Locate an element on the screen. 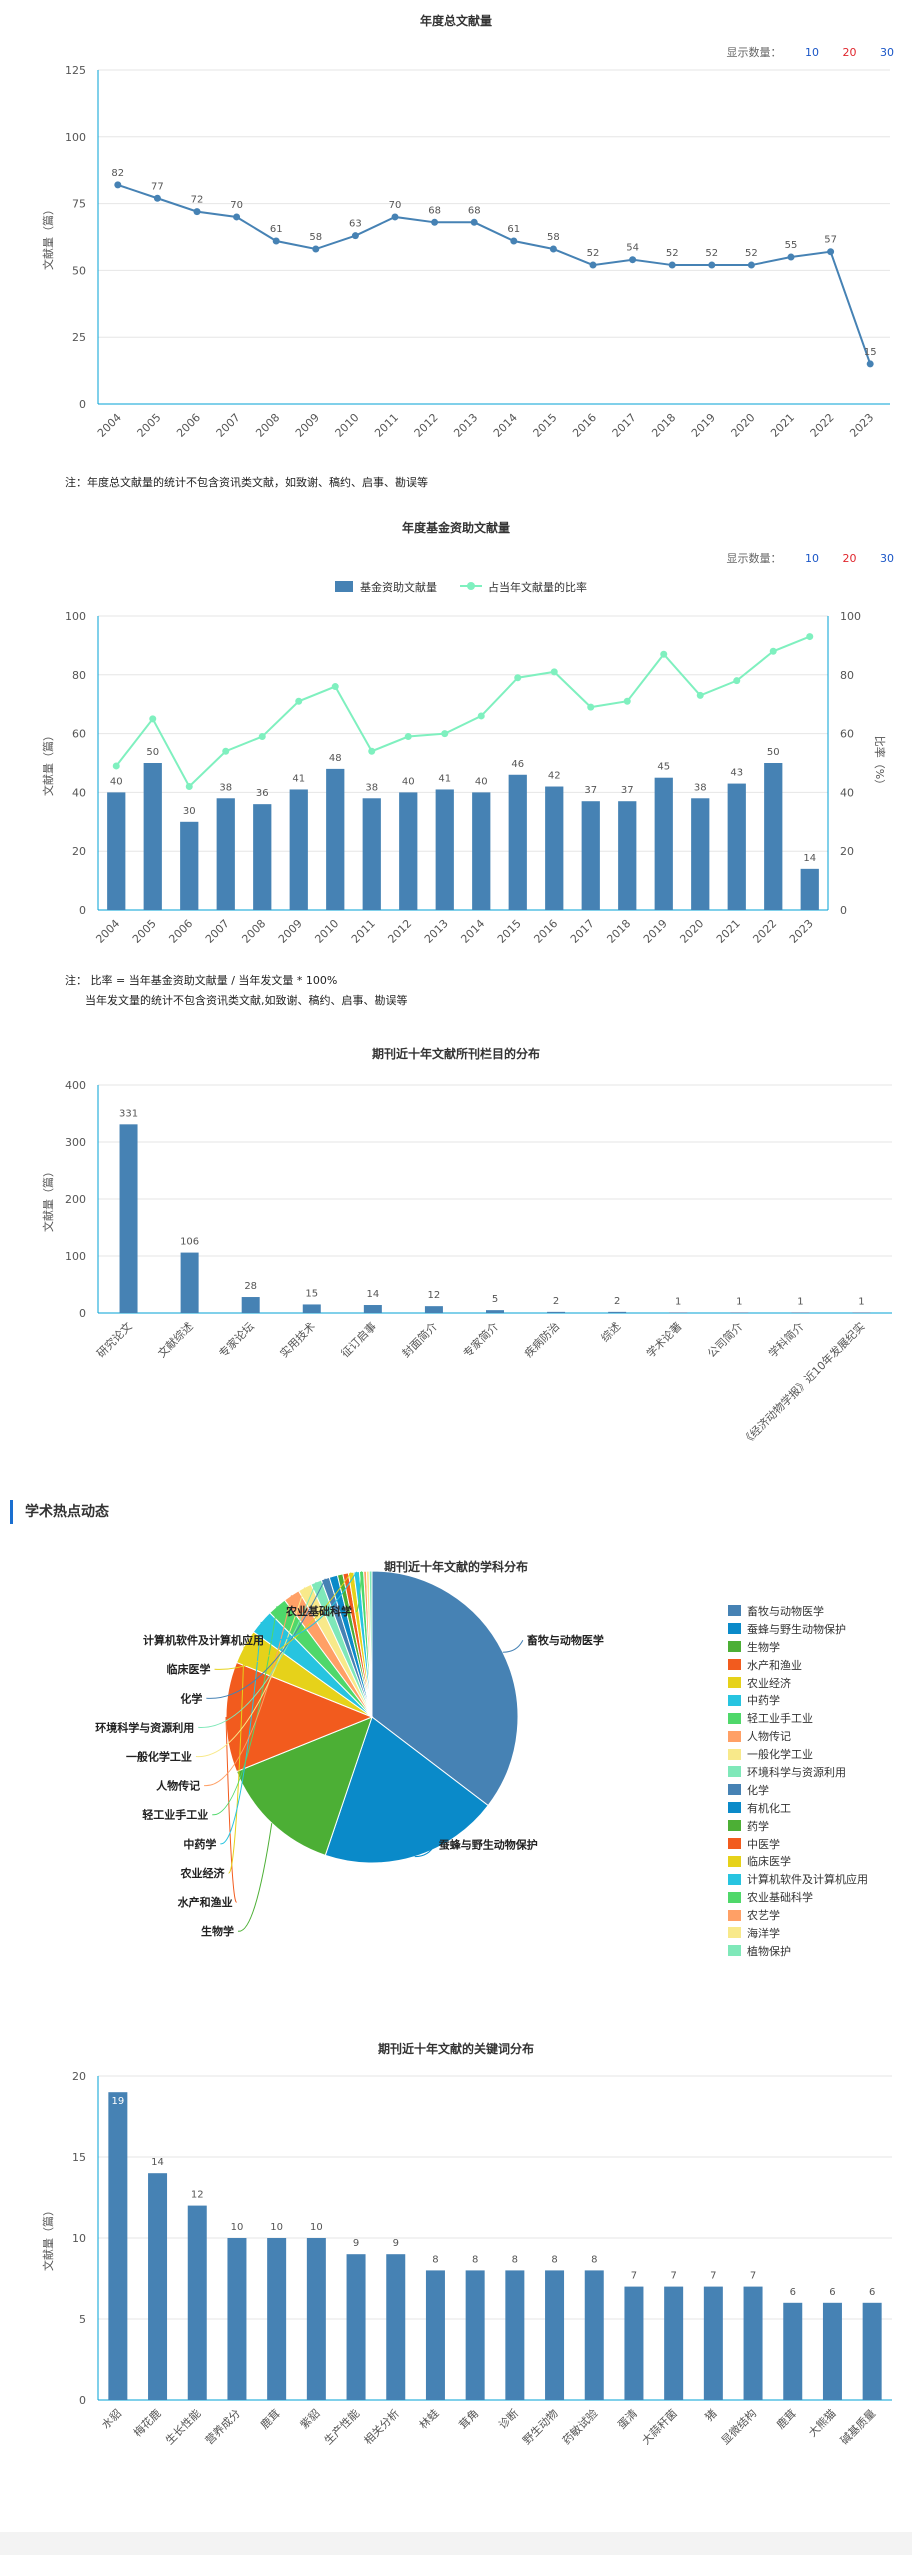 This screenshot has width=912, height=2555. legend-item: 药学 is located at coordinates (798, 1826).